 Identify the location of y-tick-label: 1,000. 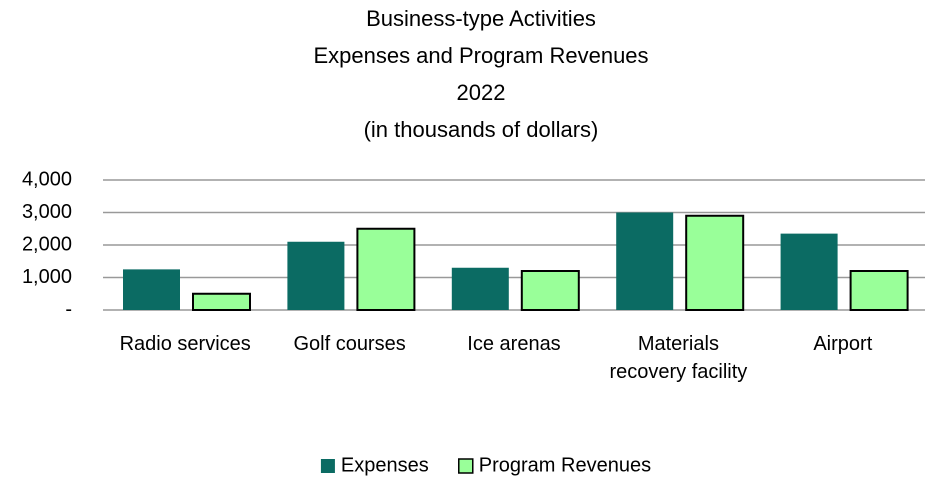
(47, 277).